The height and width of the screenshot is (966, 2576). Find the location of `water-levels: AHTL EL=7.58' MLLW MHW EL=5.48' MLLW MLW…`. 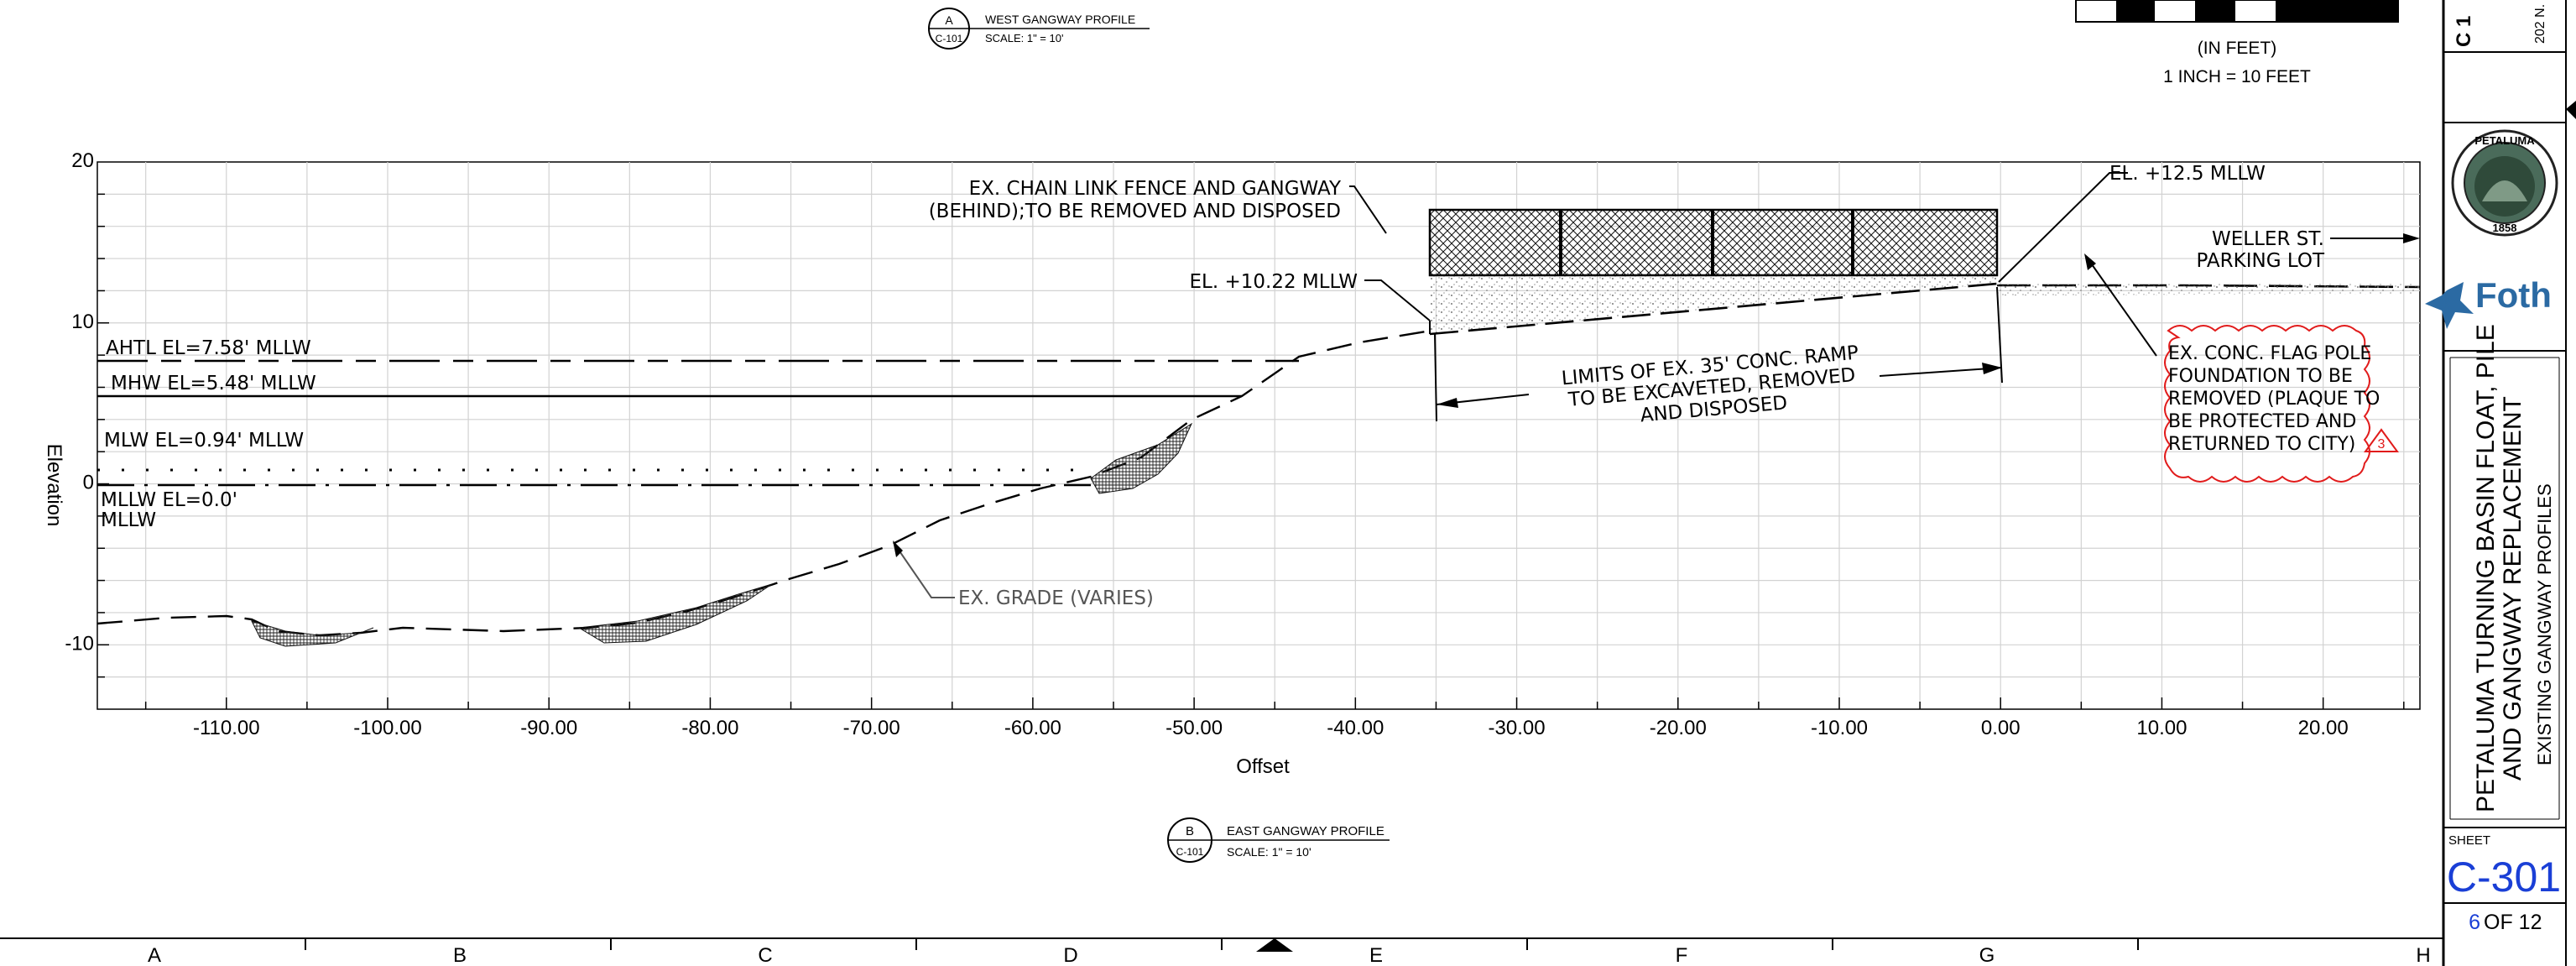

water-levels: AHTL EL=7.58' MLLW MHW EL=5.48' MLLW MLW… is located at coordinates (698, 434).